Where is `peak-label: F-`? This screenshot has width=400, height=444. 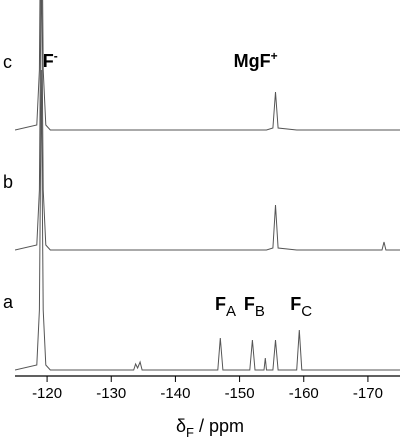
peak-label: F- is located at coordinates (50, 60).